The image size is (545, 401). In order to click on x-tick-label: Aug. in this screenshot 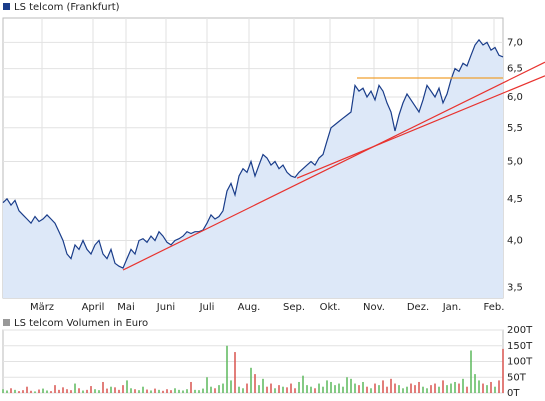, I will do `click(249, 307)`.